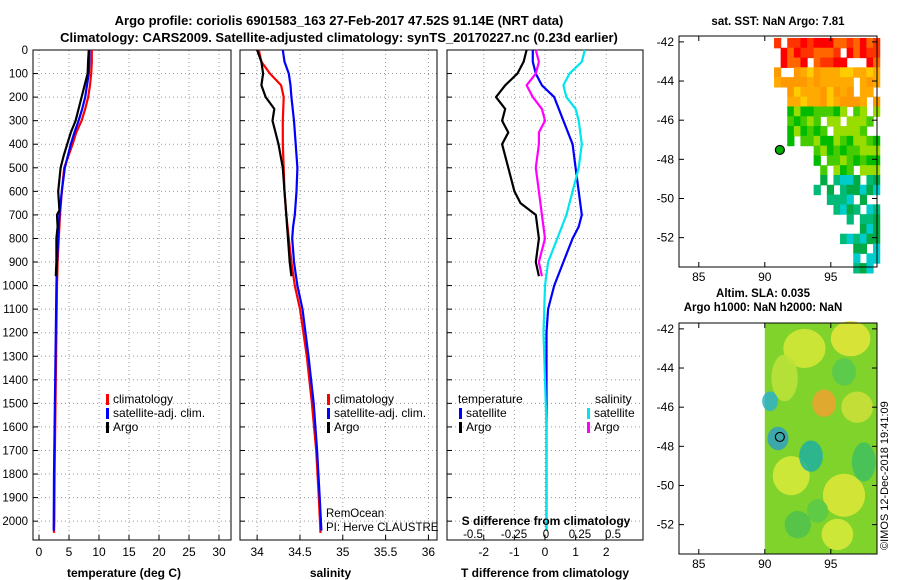  Describe the element at coordinates (666, 525) in the screenshot. I see `map-y-tick-label: -52` at that location.